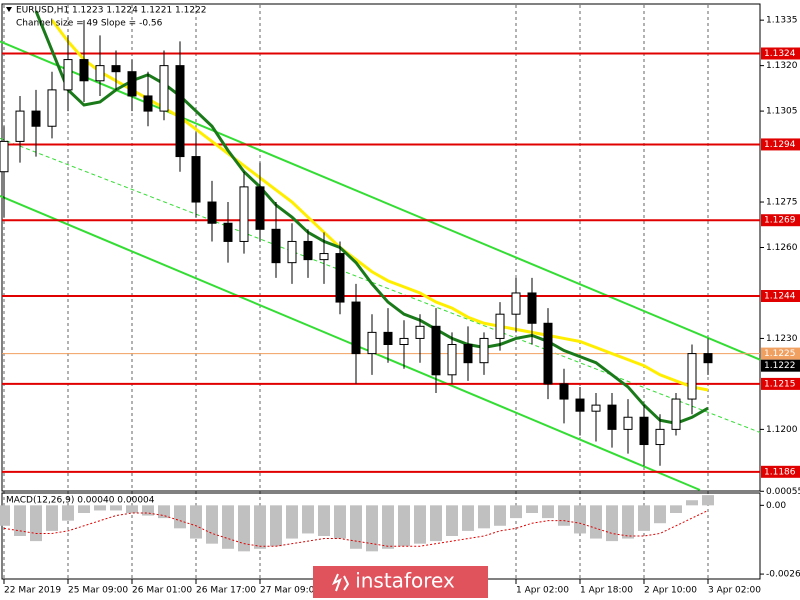 This screenshot has width=800, height=600. I want to click on macd-label: MACD(12,26,9) 0.00040 0.00004, so click(80, 501).